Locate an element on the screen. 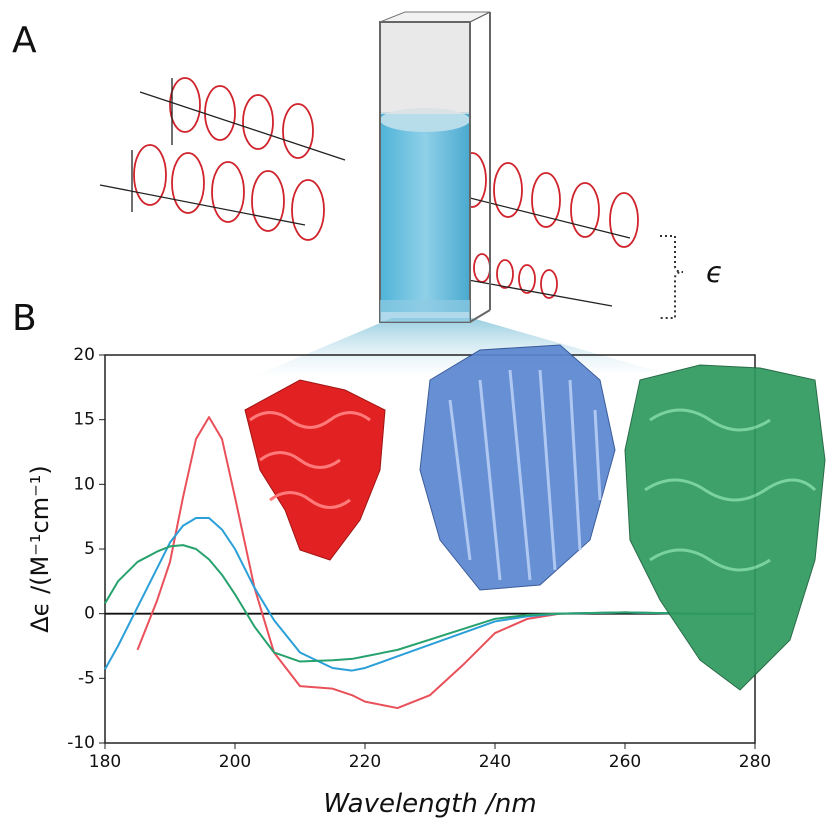  y-tick-label: 10 is located at coordinates (84, 484).